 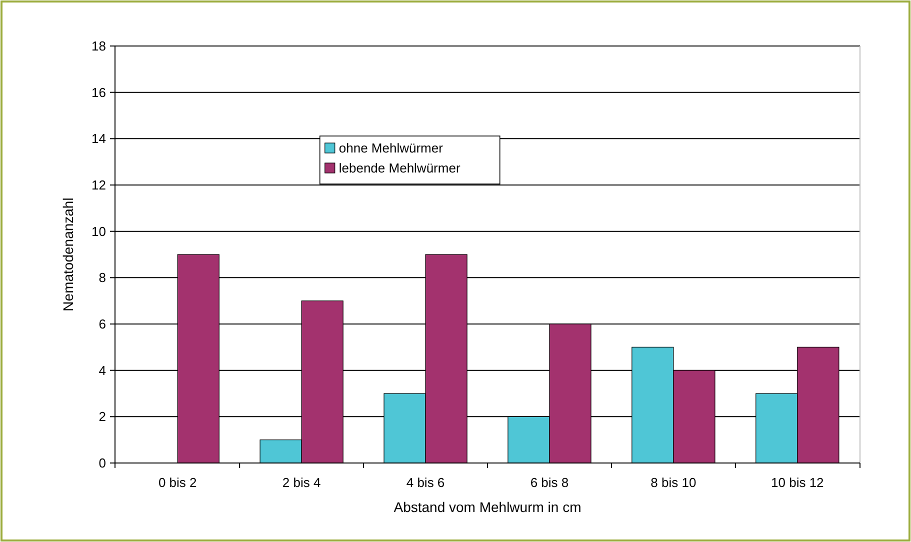 What do you see at coordinates (99, 138) in the screenshot?
I see `y-tick-label: 14` at bounding box center [99, 138].